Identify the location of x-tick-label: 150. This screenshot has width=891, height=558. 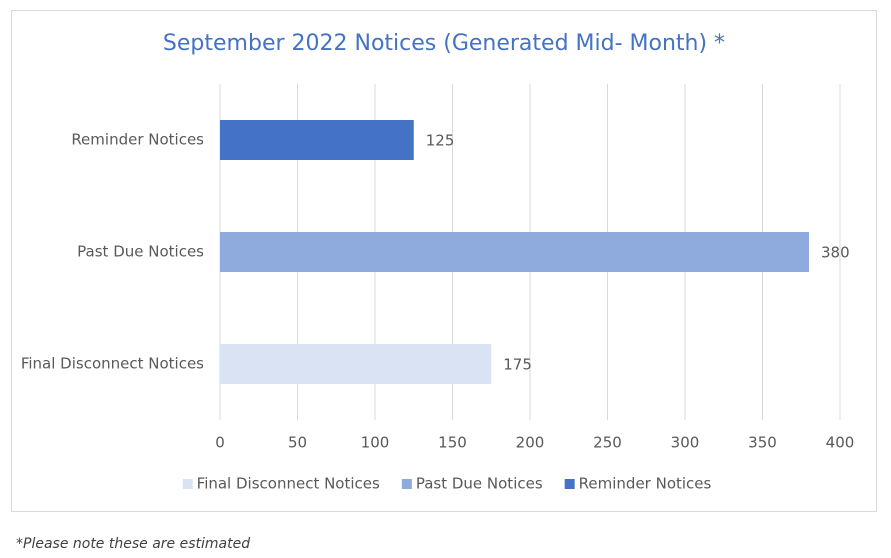
(452, 443).